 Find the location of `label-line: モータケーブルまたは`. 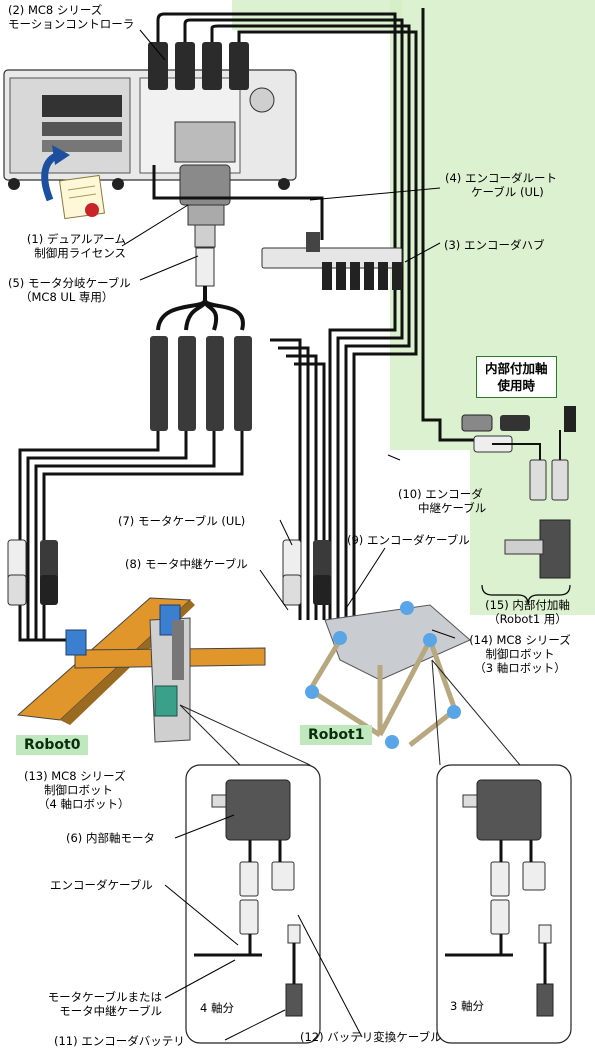

label-line: モータケーブルまたは is located at coordinates (104, 997).